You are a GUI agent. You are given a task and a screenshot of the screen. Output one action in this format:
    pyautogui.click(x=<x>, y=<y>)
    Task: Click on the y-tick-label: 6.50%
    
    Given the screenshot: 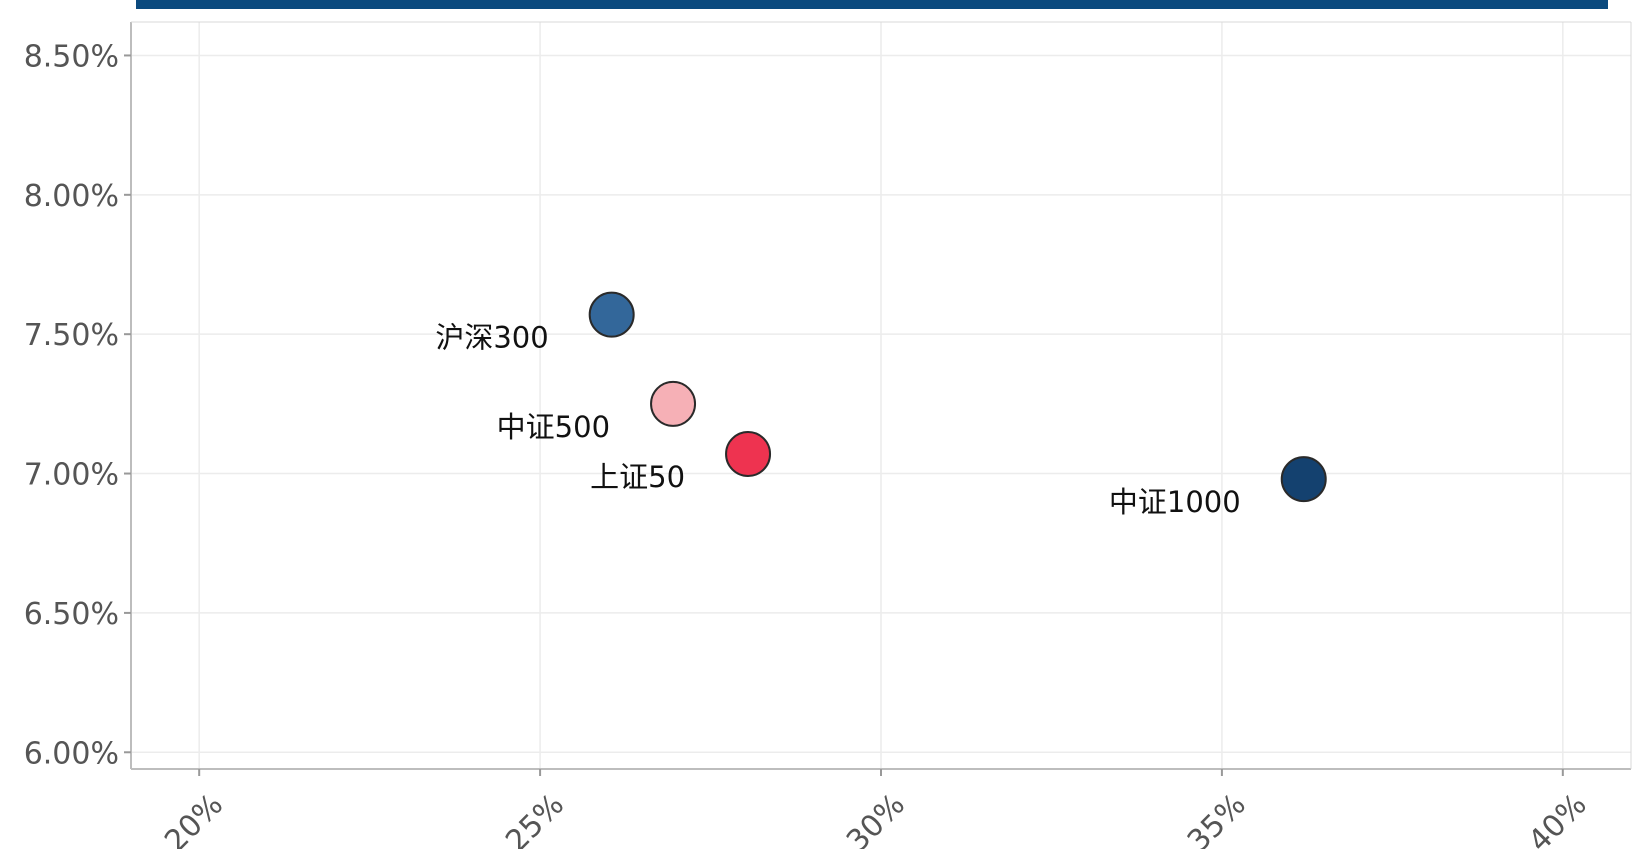 What is the action you would take?
    pyautogui.click(x=71, y=614)
    